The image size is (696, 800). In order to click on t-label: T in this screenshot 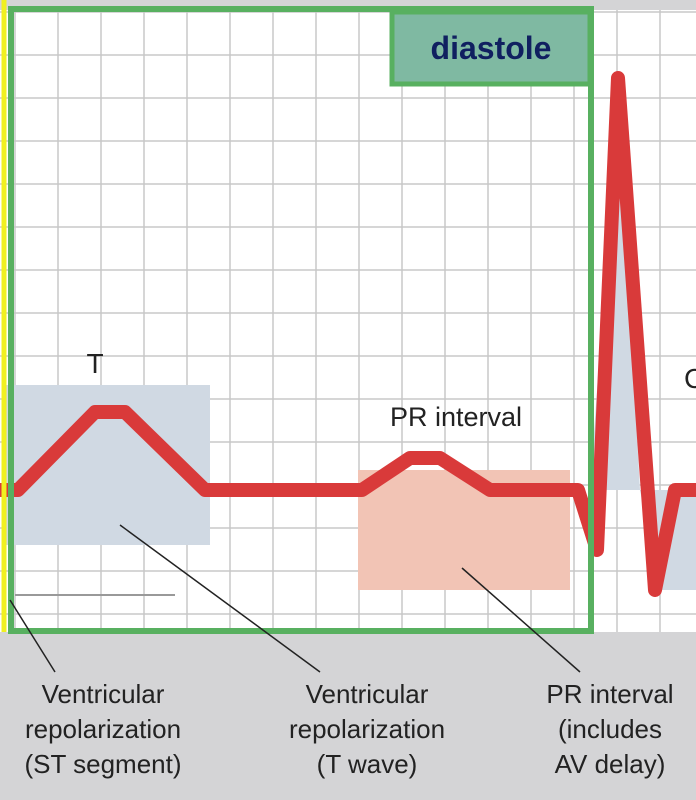, I will do `click(94, 363)`.